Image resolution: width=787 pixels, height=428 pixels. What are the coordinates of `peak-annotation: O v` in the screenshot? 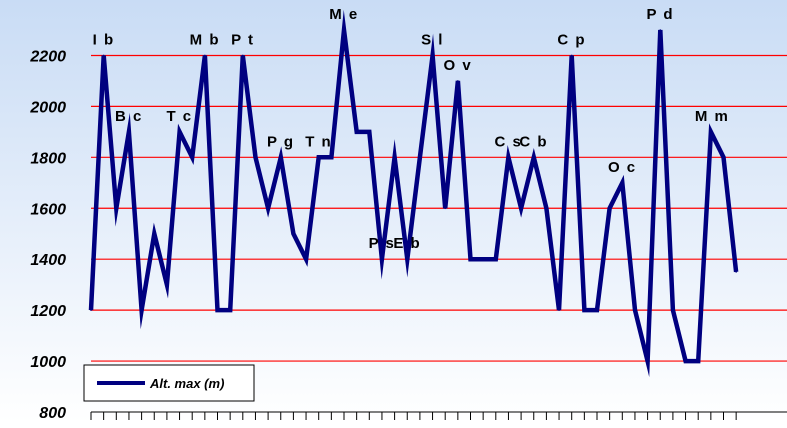 It's located at (458, 65).